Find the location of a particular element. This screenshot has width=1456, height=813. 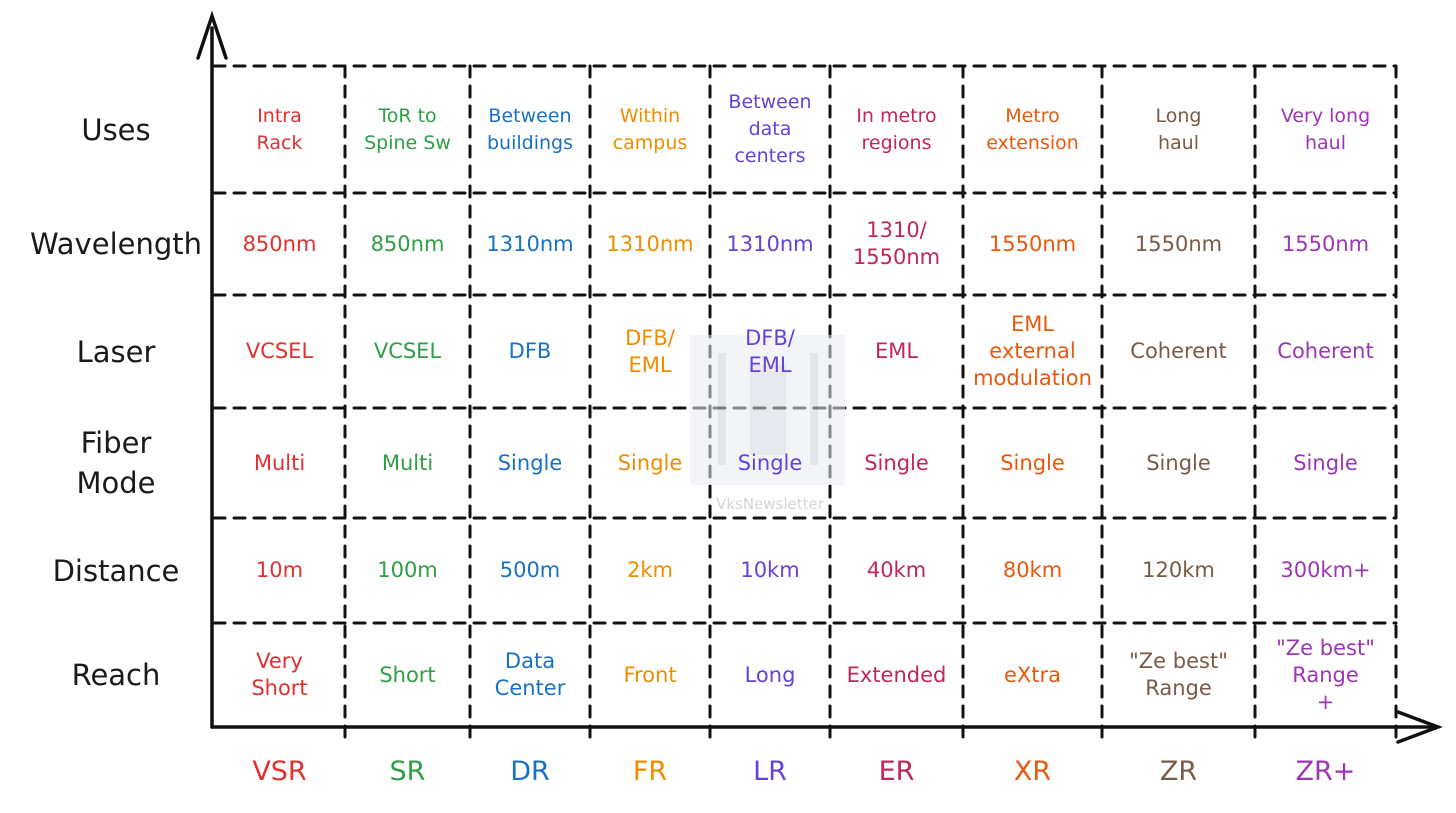

watermark-text: VksNewsletter is located at coordinates (770, 504).